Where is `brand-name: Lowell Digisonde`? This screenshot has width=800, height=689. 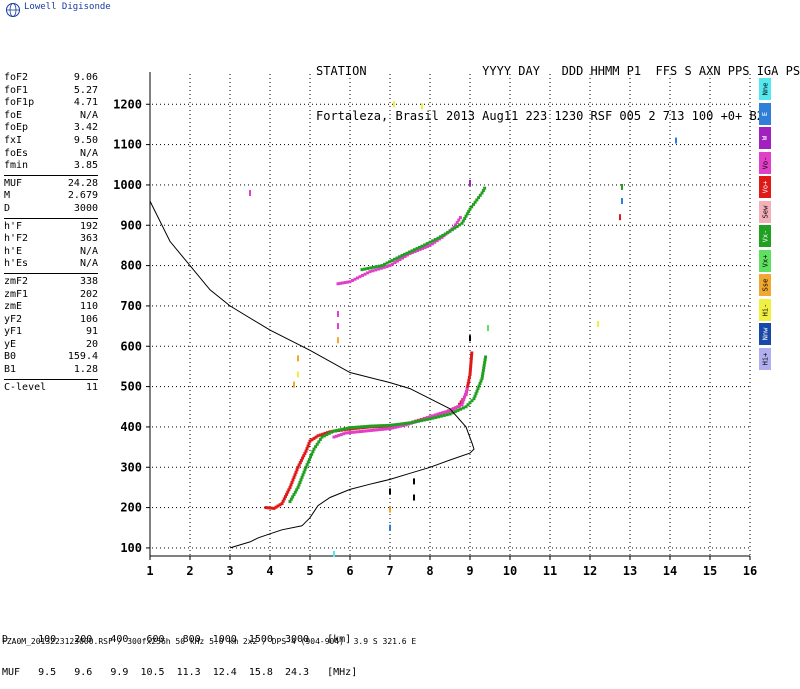 brand-name: Lowell Digisonde is located at coordinates (67, 7).